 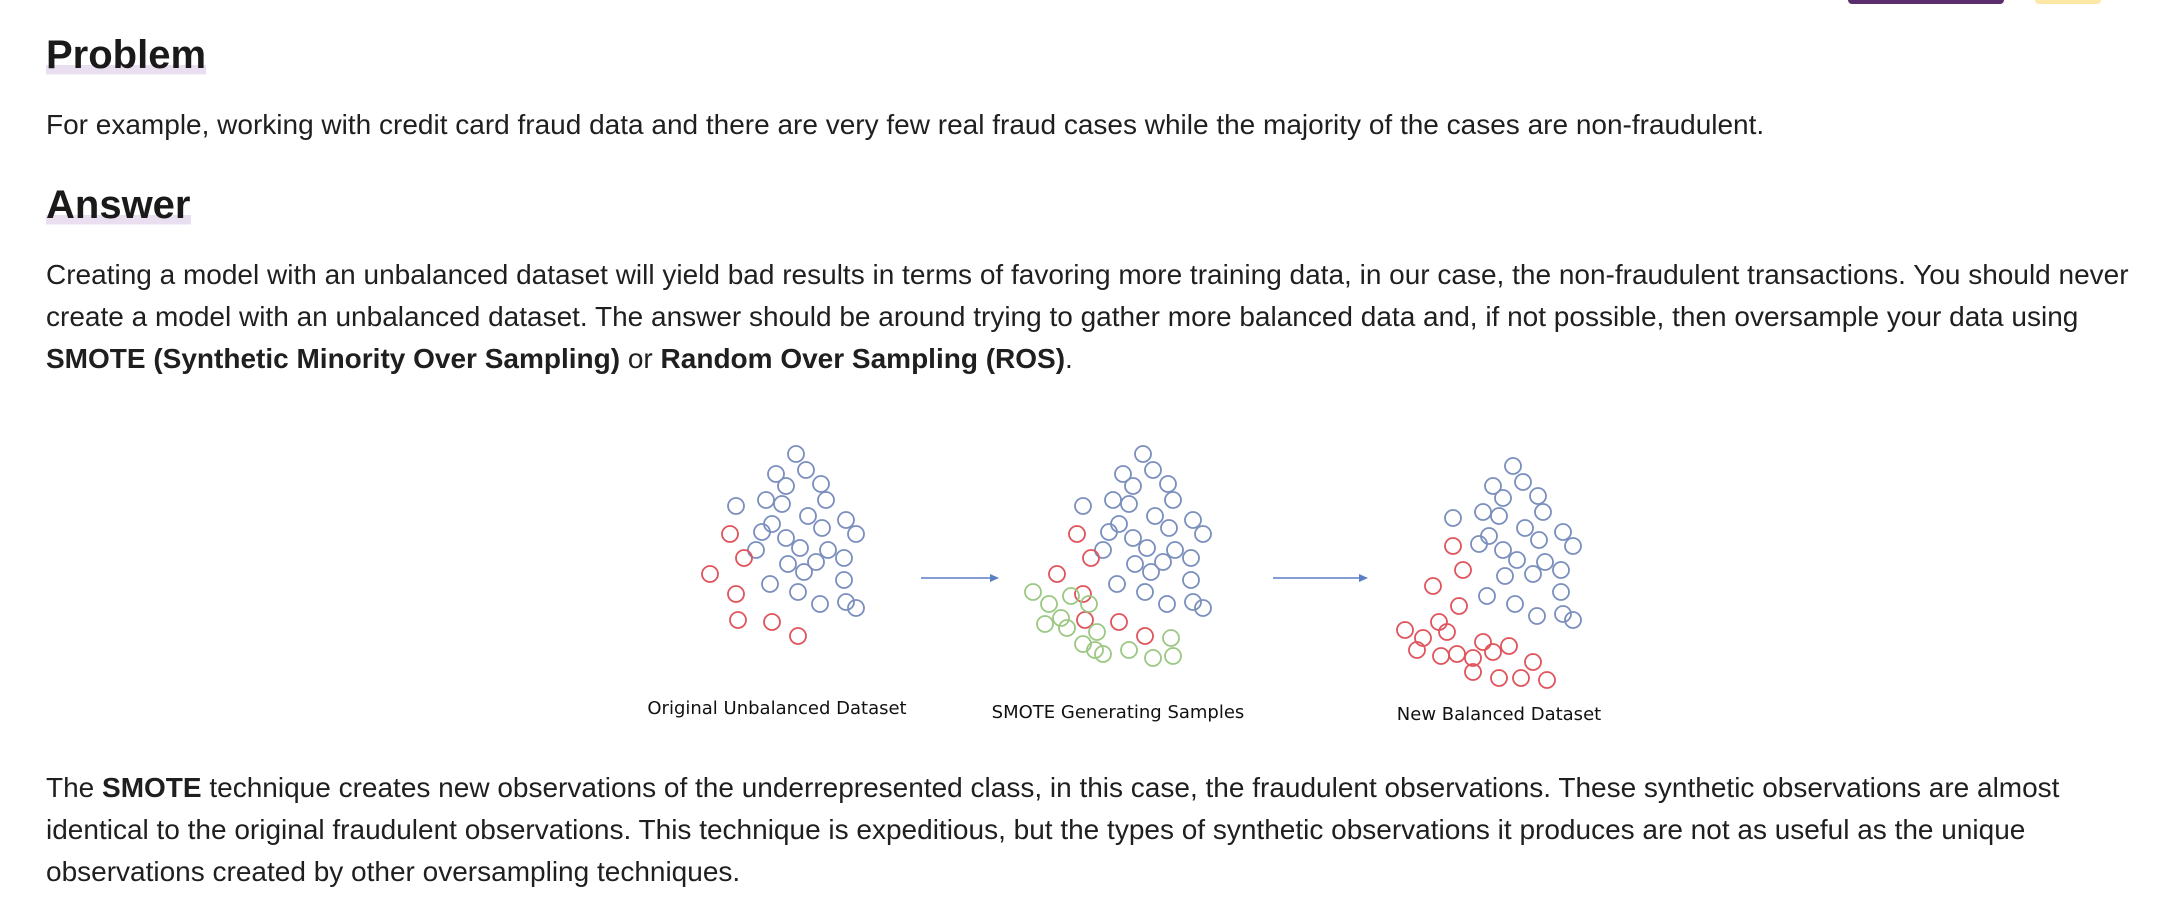 I want to click on smote-diagram-svg, so click(x=1141, y=567).